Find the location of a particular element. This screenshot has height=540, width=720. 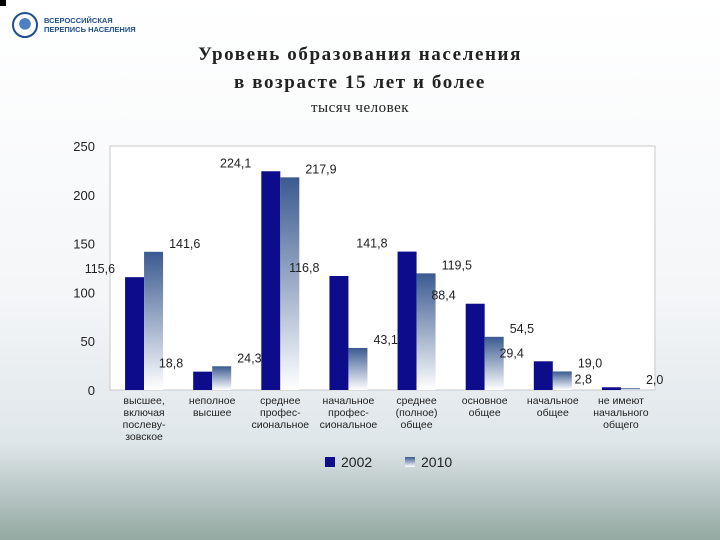

data-label-2002: 141,8 is located at coordinates (371, 244).